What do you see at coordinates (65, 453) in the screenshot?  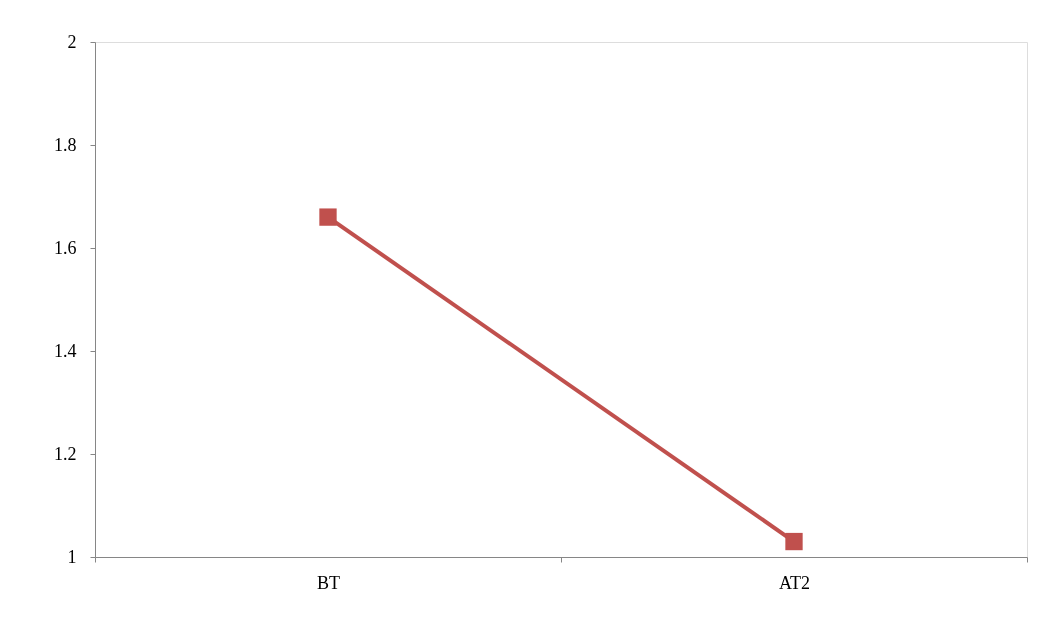 I see `y-tick-label: 1.2` at bounding box center [65, 453].